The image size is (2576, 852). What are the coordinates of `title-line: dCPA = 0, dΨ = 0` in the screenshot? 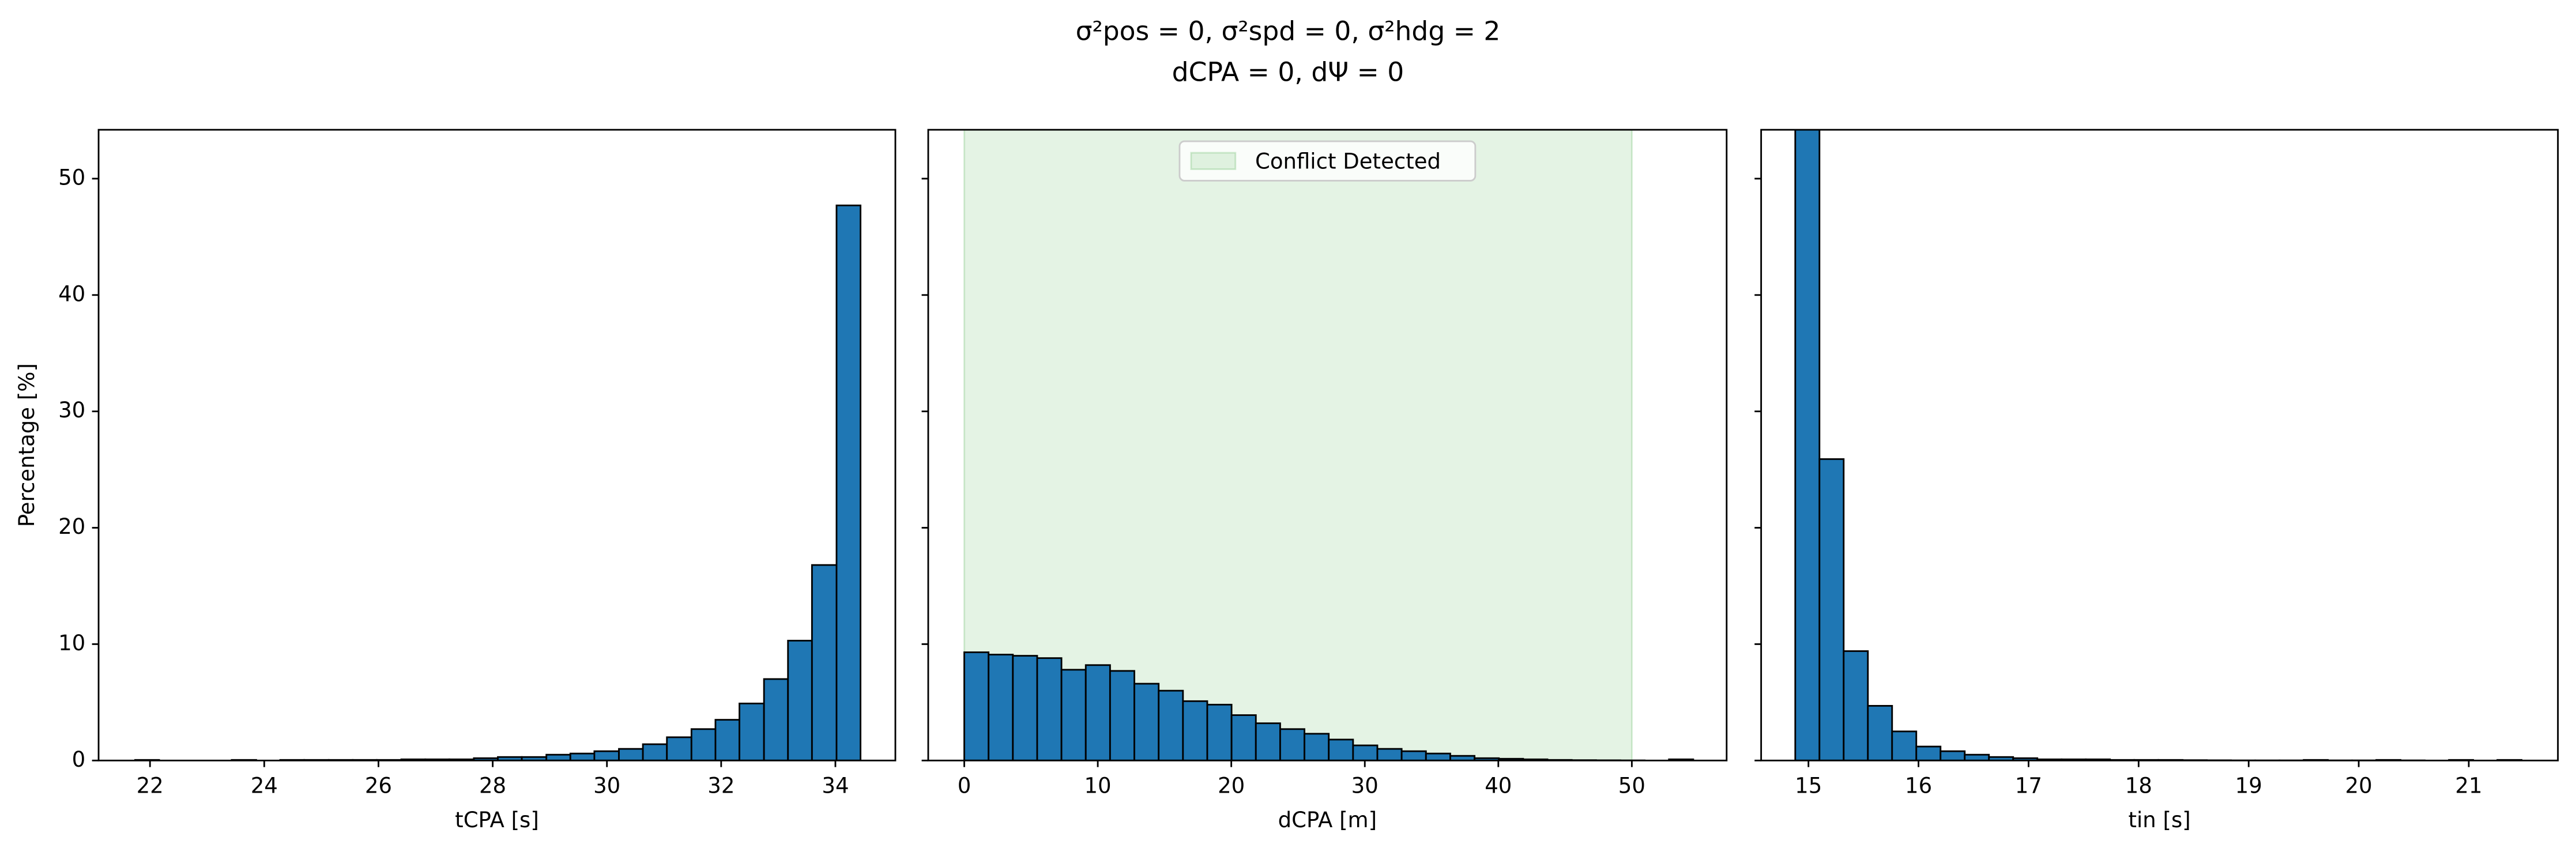 It's located at (1288, 72).